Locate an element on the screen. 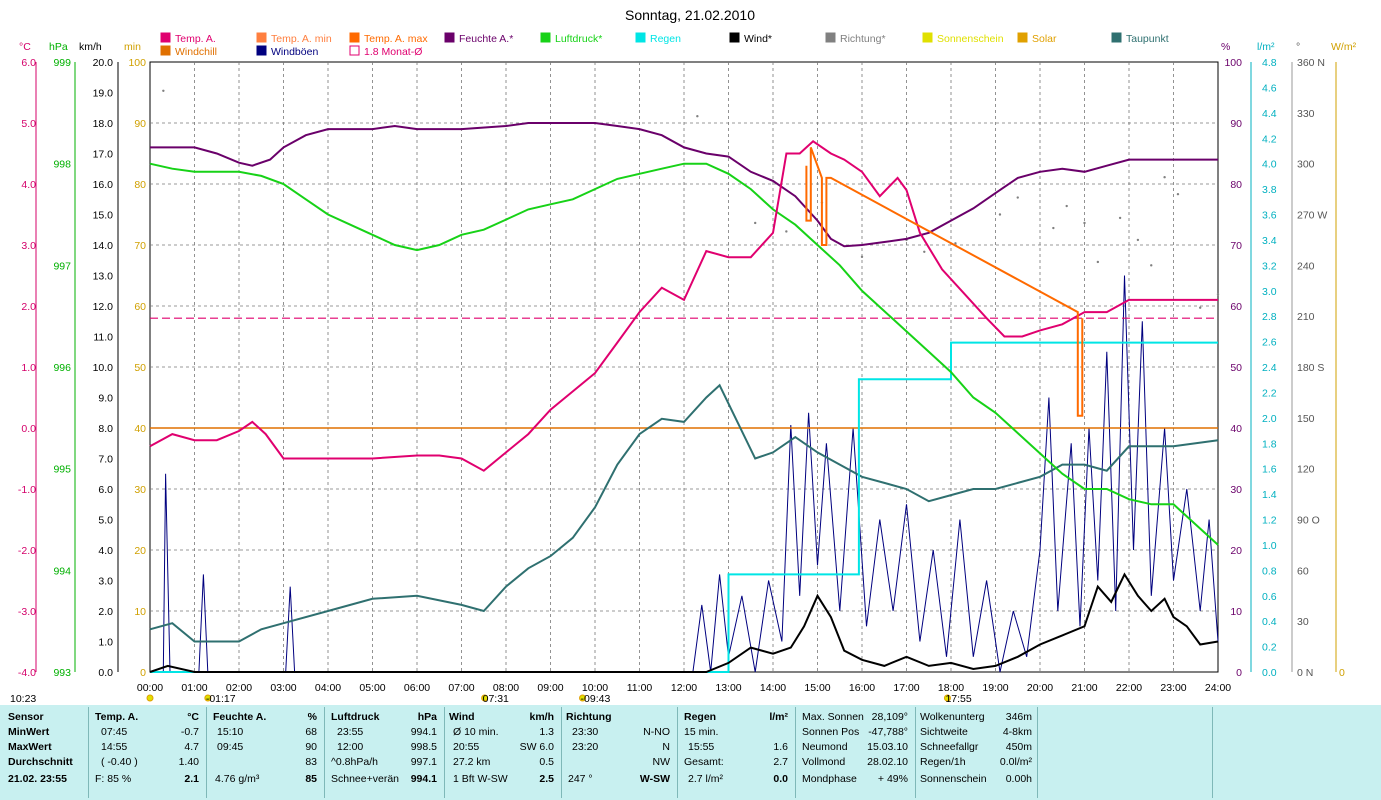 The height and width of the screenshot is (800, 1381). stats-humidity-min-time: 15:10 is located at coordinates (230, 732).